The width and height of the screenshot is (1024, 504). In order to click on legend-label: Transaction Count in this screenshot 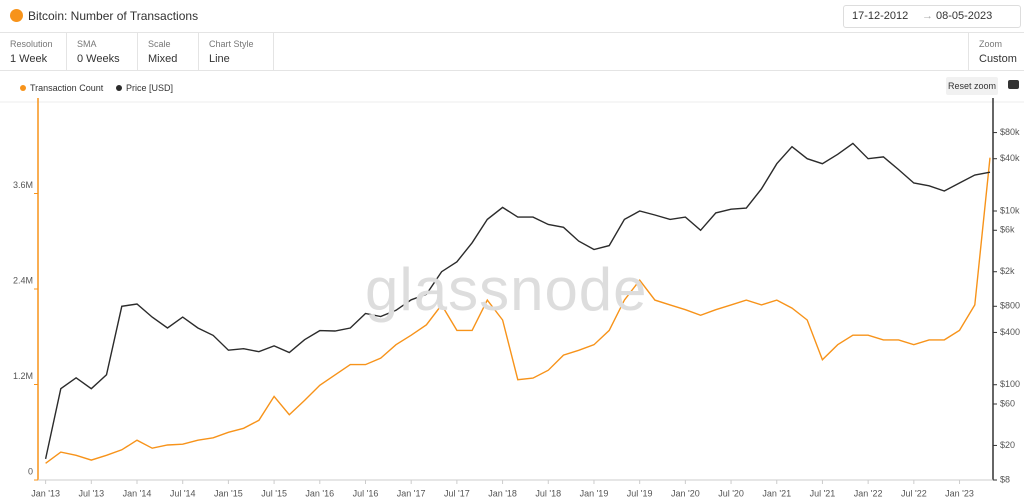, I will do `click(67, 88)`.